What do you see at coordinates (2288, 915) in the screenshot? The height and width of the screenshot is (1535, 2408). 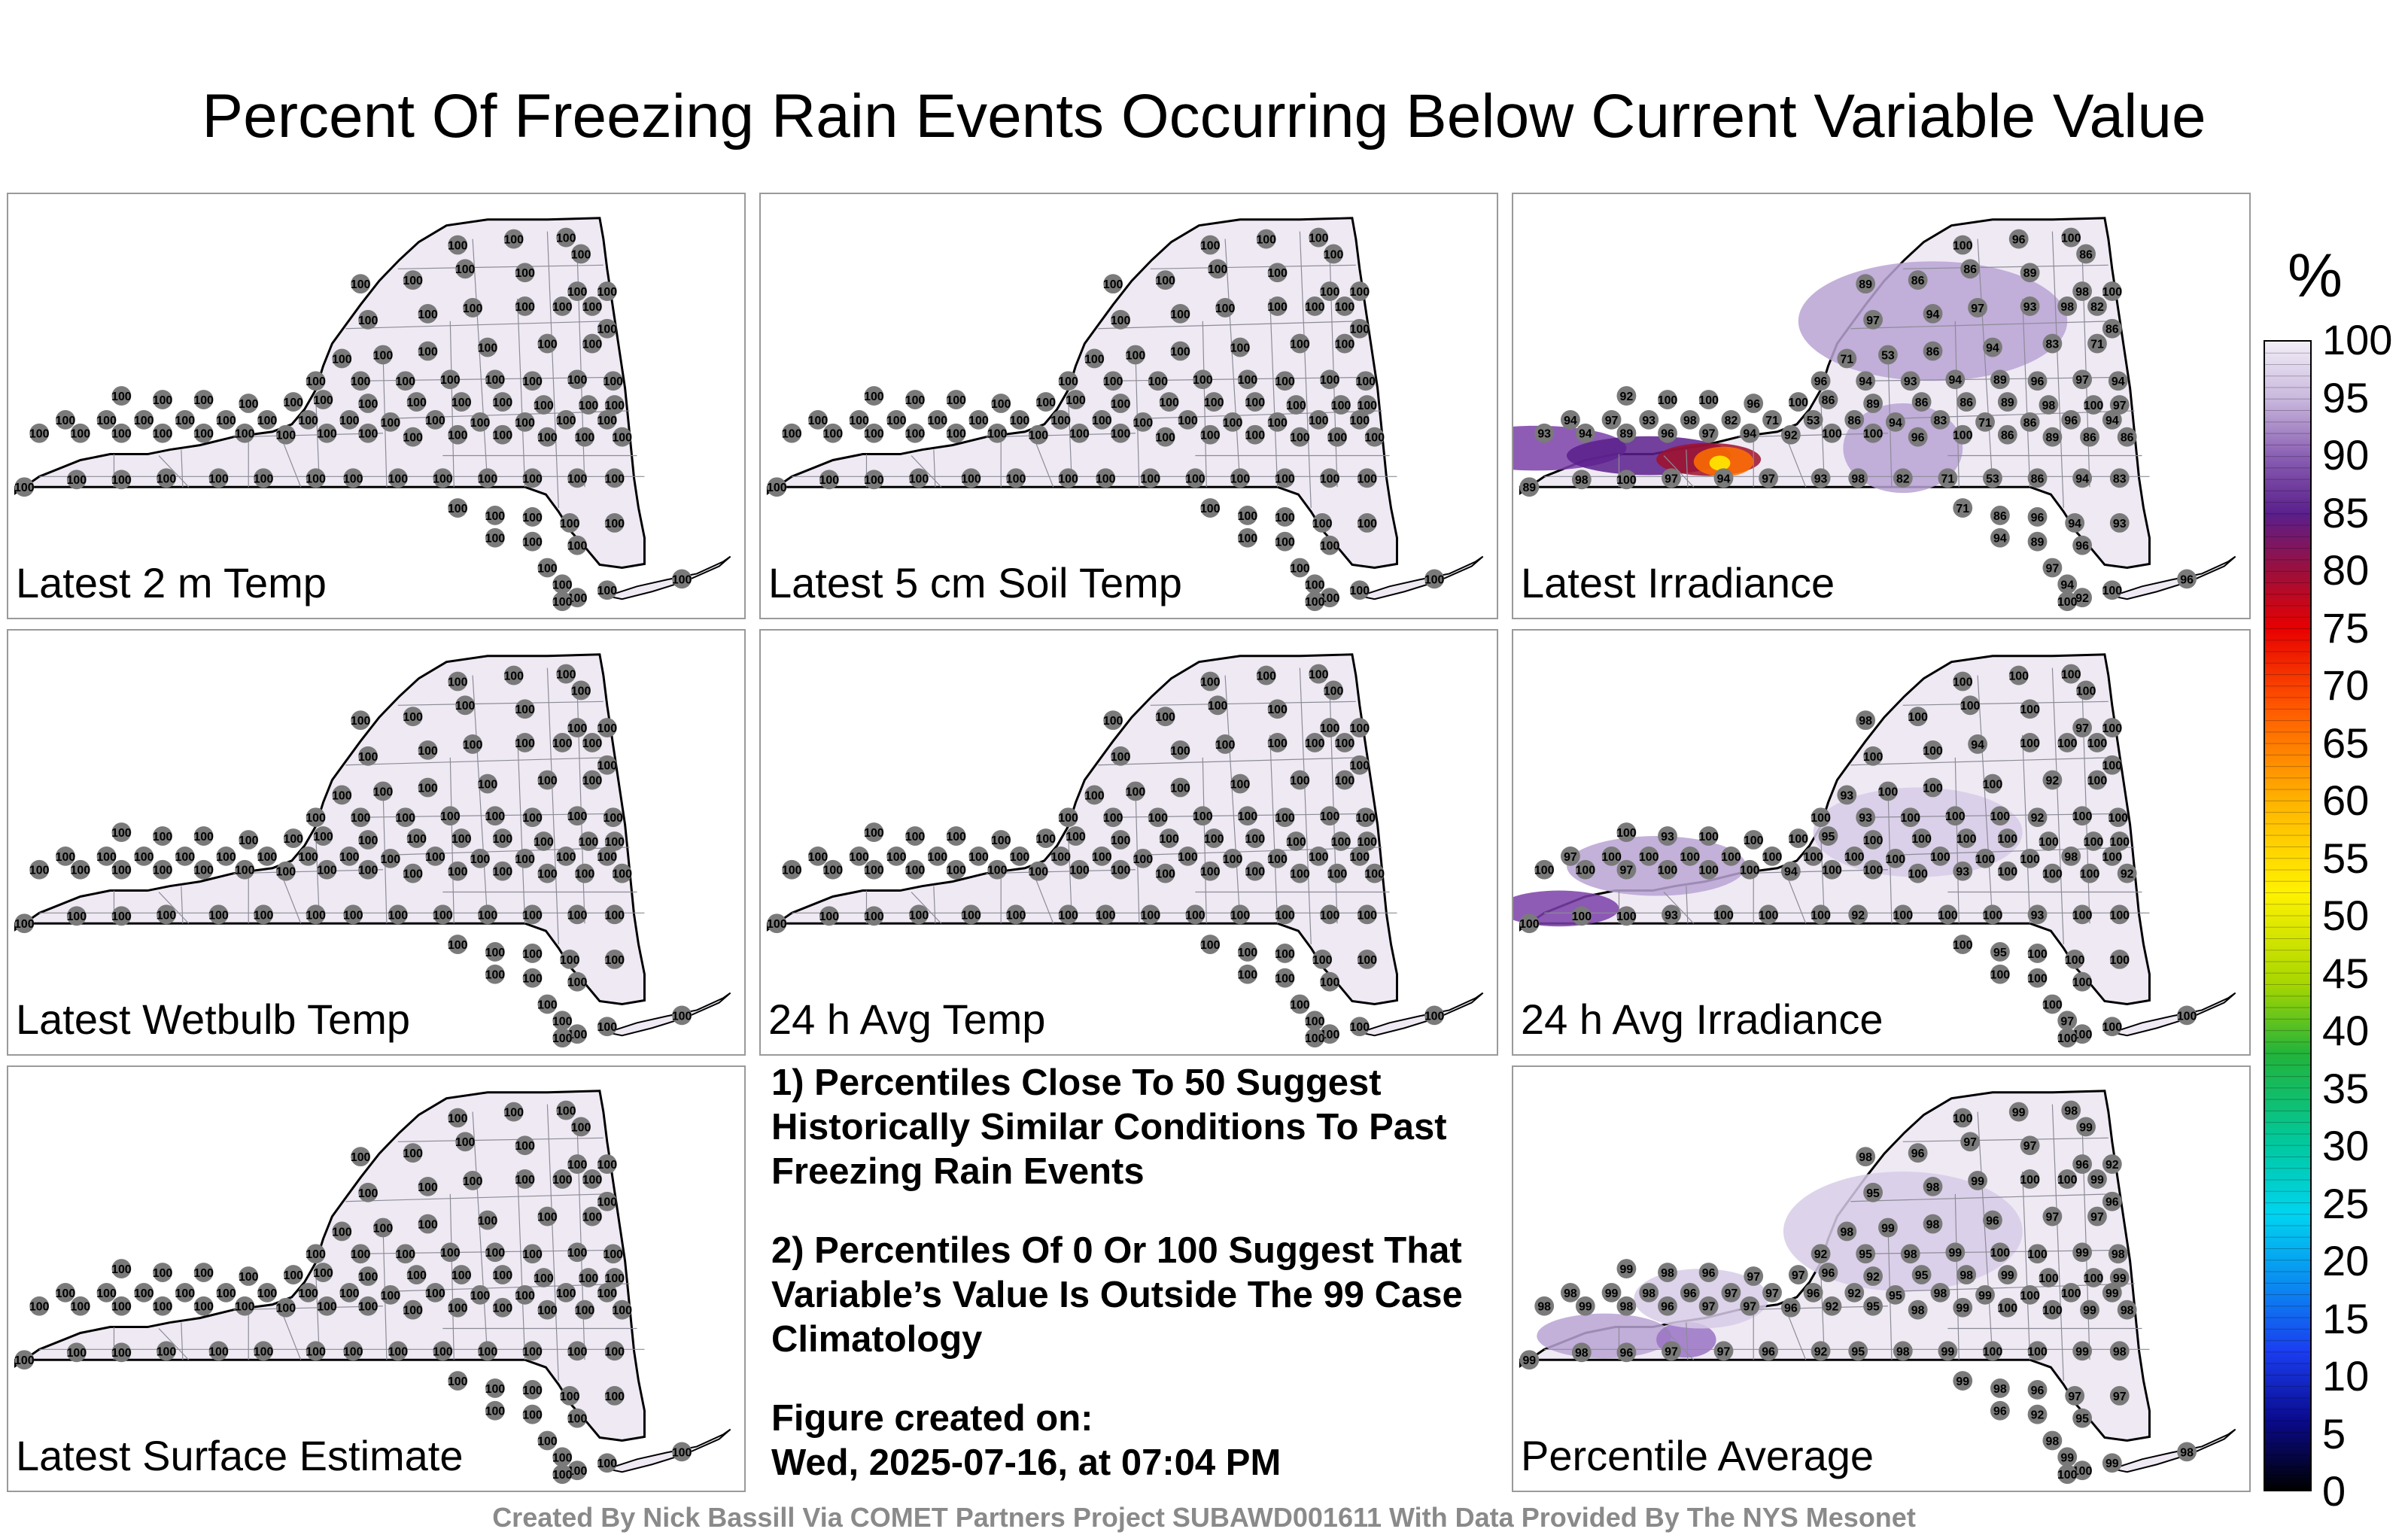 I see `colorbar` at bounding box center [2288, 915].